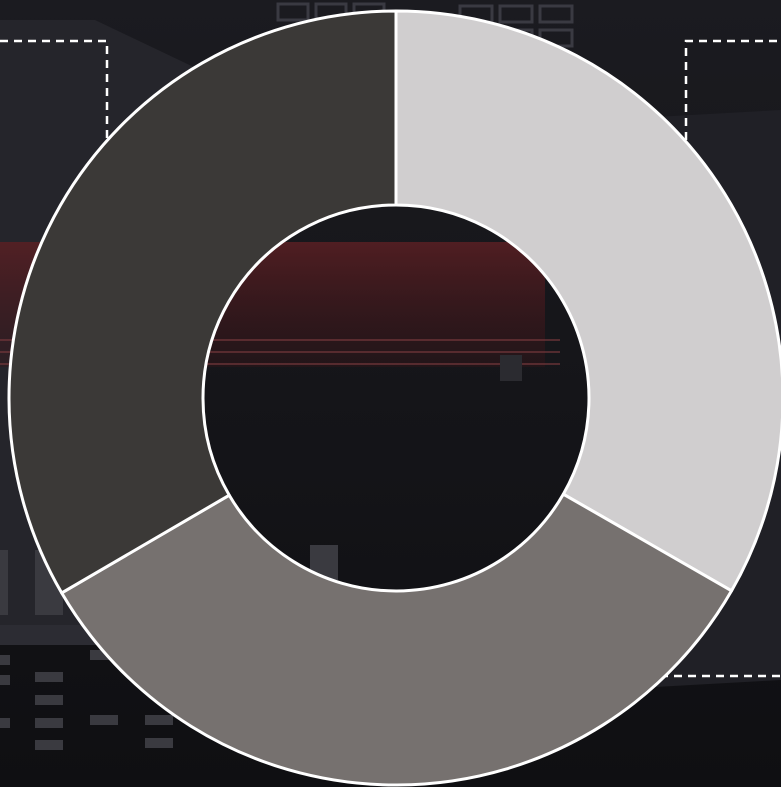  I want to click on background-scene-box, so click(511, 368).